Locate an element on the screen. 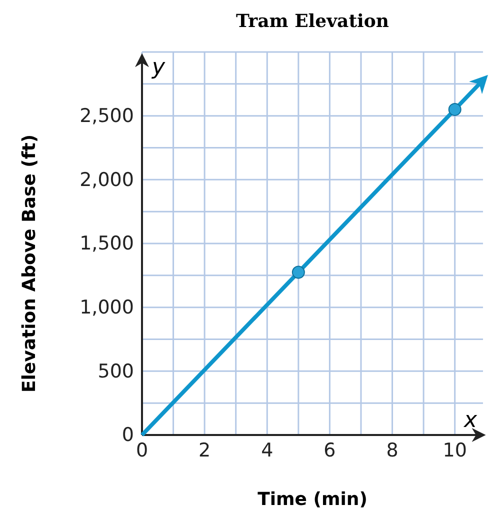  chart-title: Tram Elevation is located at coordinates (312, 21).